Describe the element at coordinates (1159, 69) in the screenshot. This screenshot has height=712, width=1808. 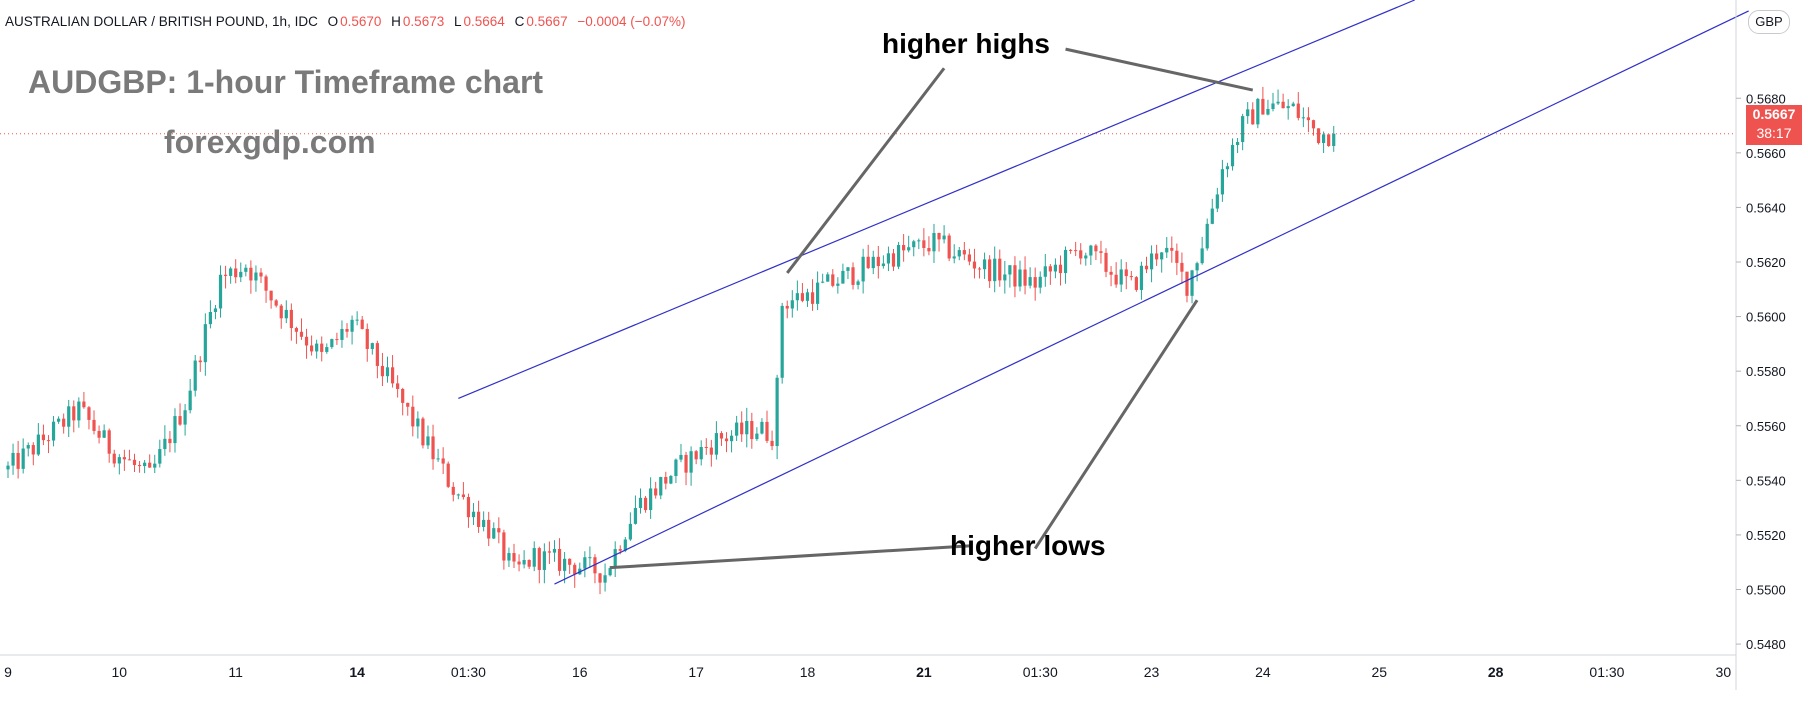
I see `annotation-pointer-line` at that location.